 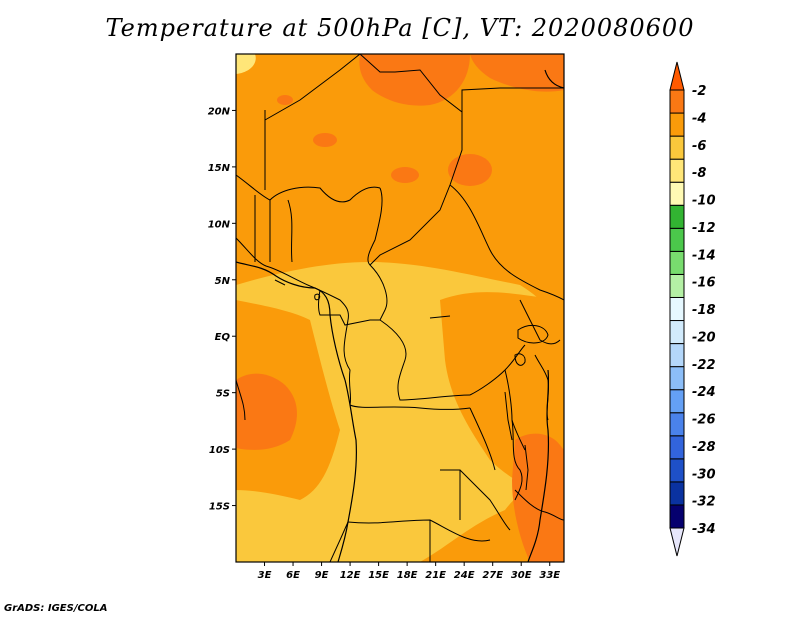 I want to click on colorbar-end-high, so click(x=677, y=76).